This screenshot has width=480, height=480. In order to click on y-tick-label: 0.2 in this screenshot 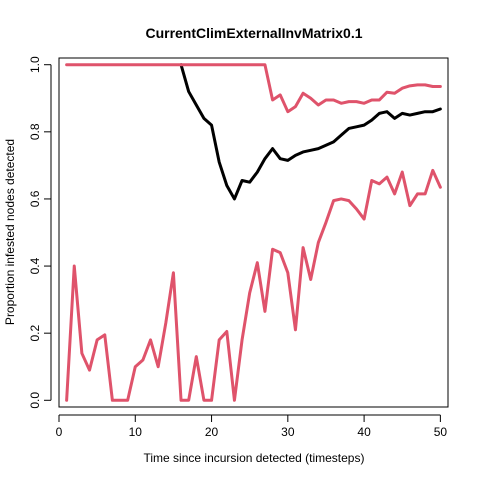, I will do `click(35, 333)`.